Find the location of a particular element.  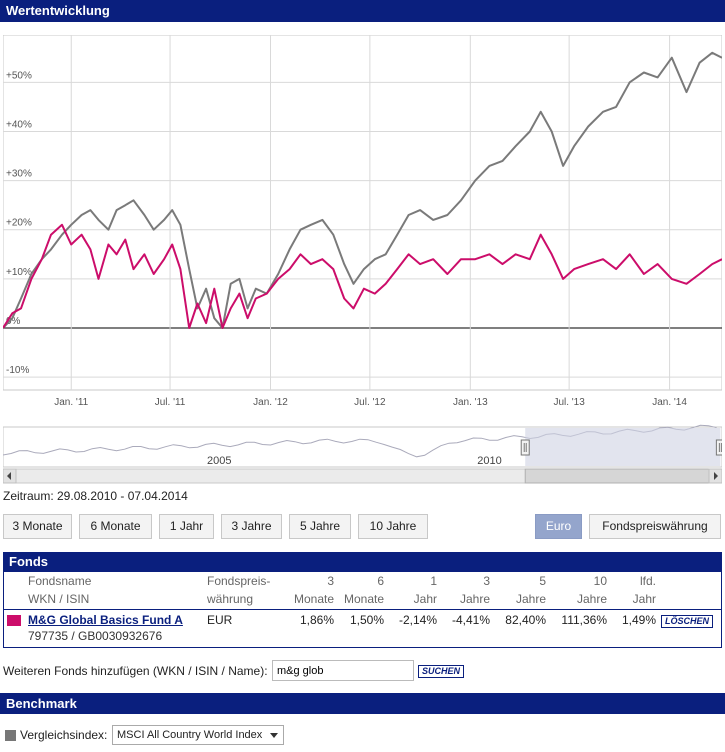

x-tick-label: Jul. '11 is located at coordinates (170, 402).